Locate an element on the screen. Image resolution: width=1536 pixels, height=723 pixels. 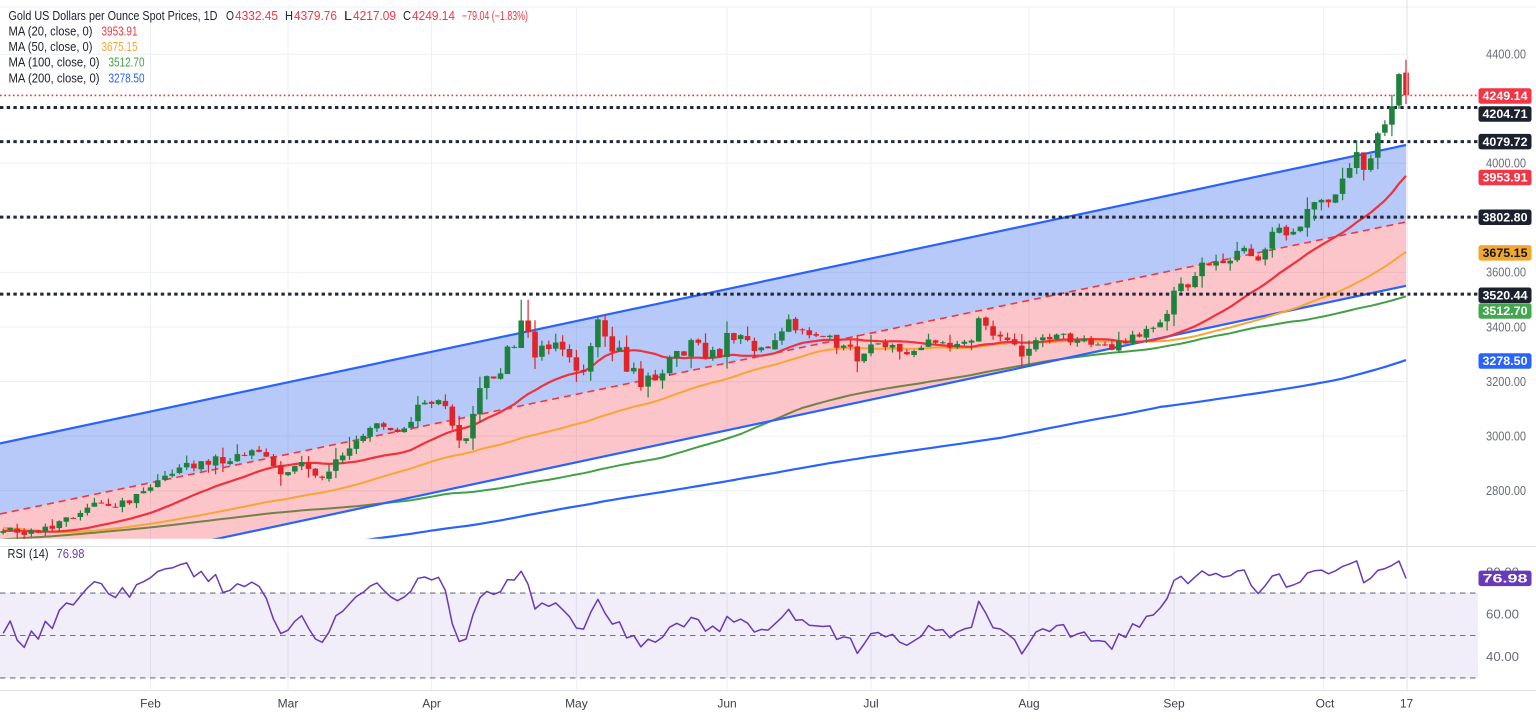
svg-text: 17 is located at coordinates (1407, 704).